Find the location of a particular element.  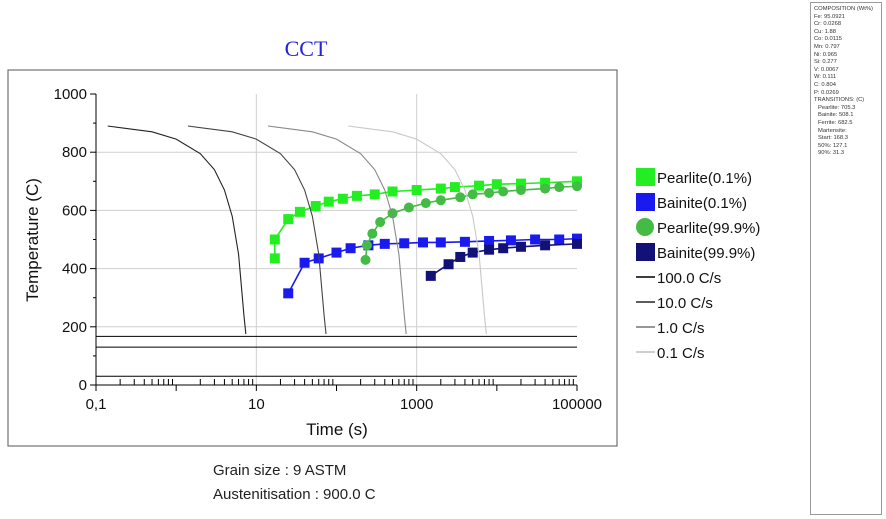

legend-item-5: 10.0 C/s is located at coordinates (674, 303).